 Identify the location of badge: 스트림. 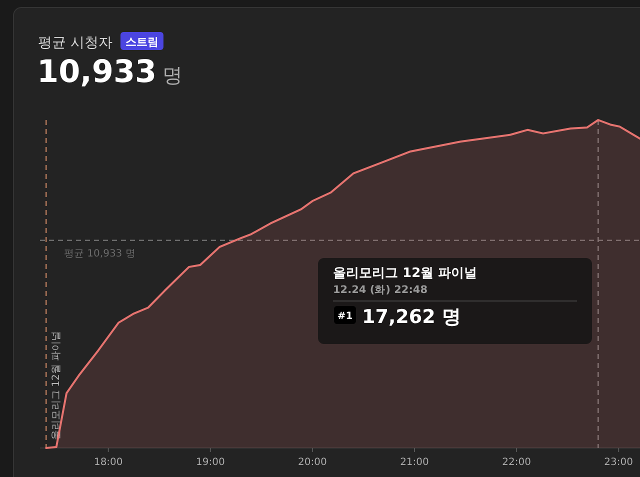
(142, 41).